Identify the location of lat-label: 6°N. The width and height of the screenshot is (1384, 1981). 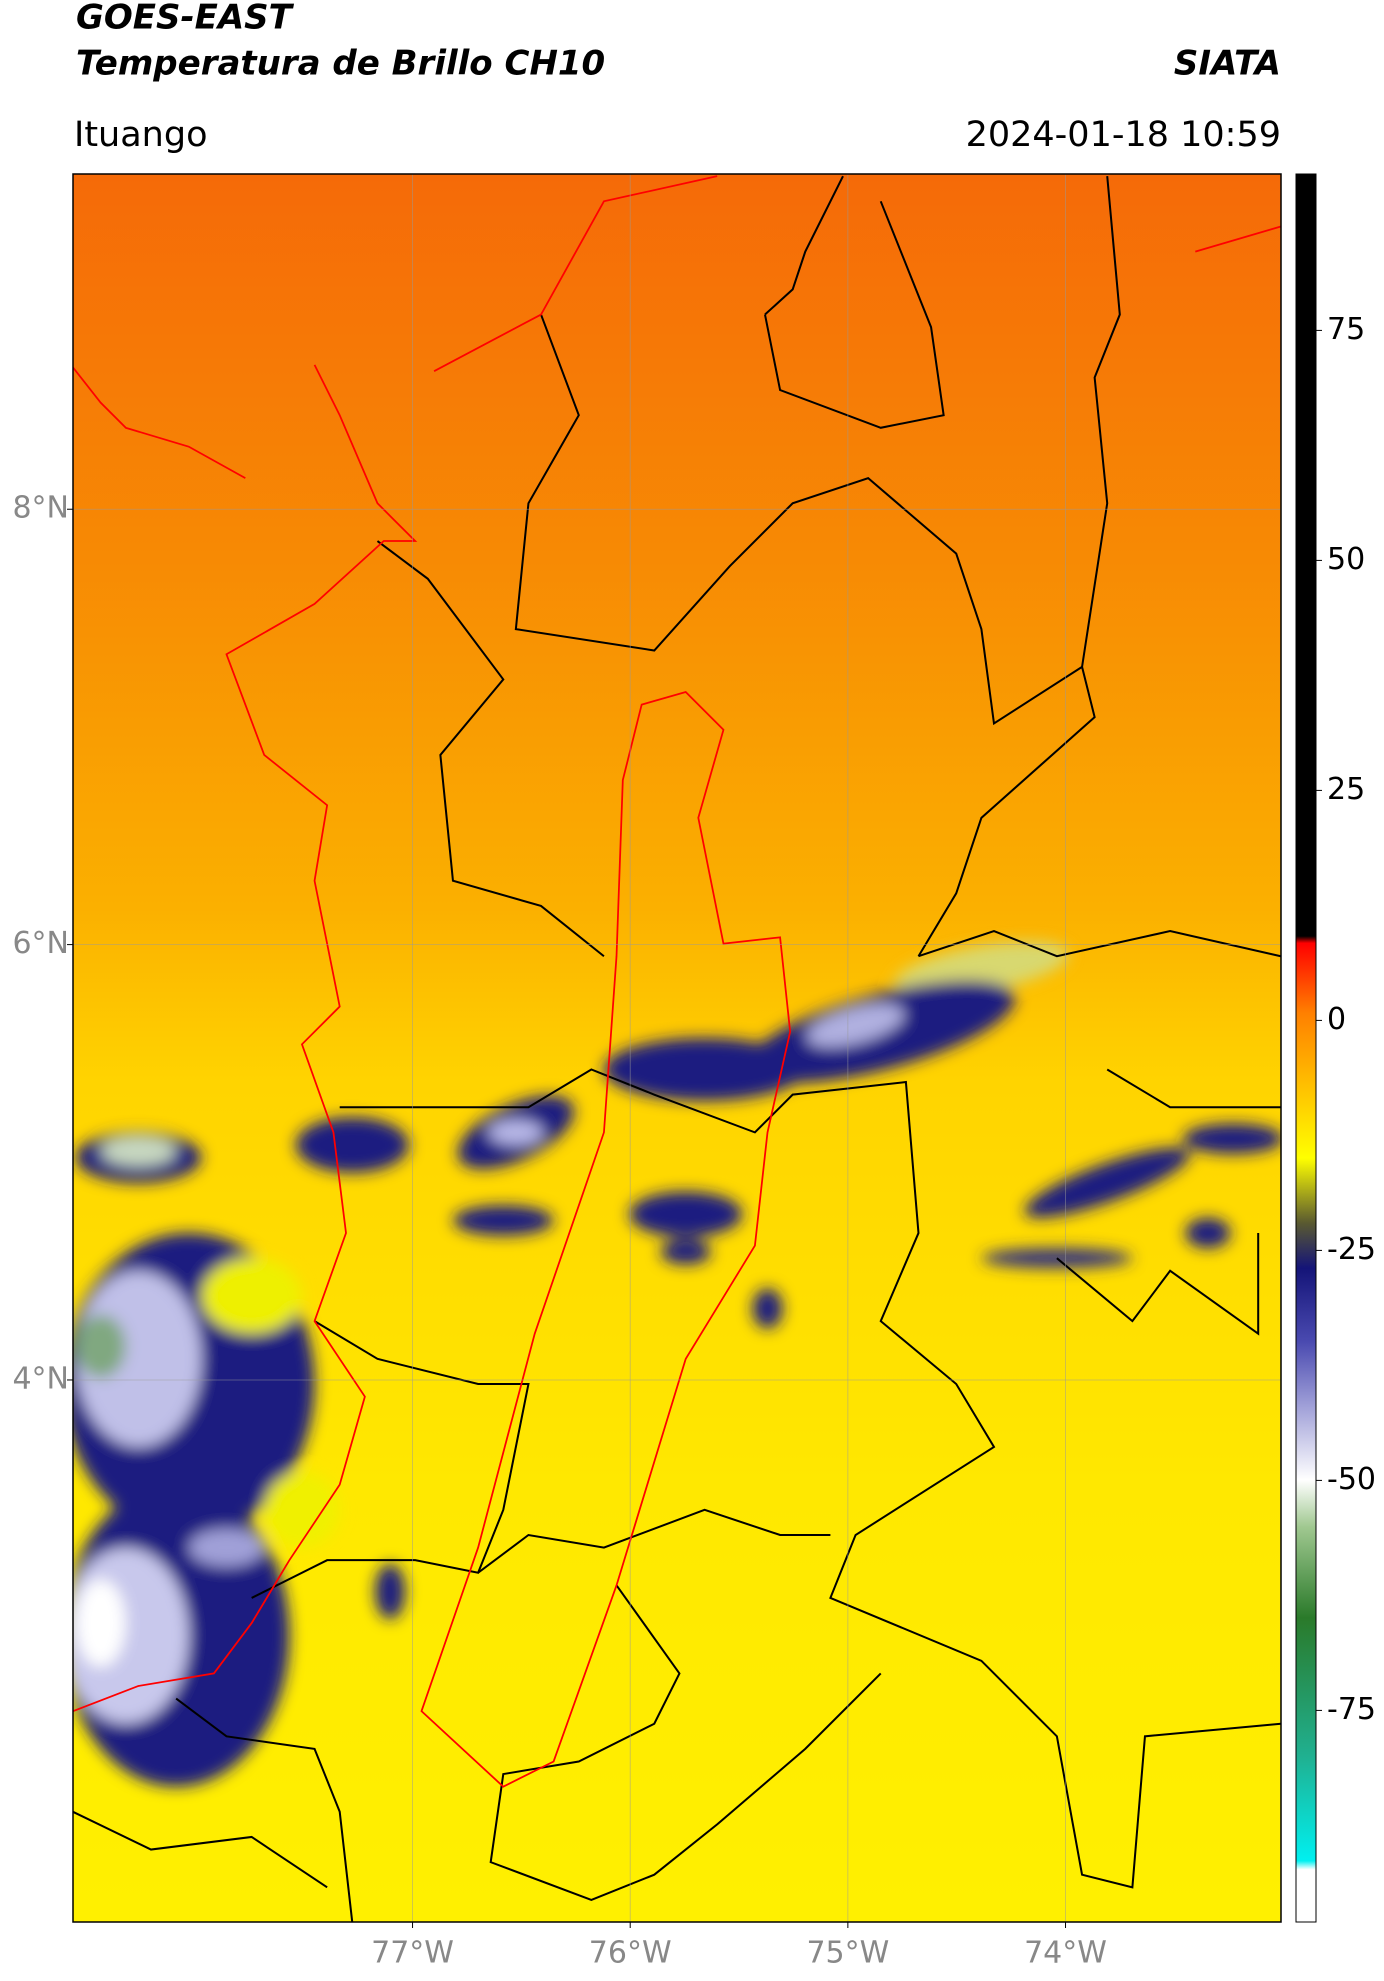
(40, 943).